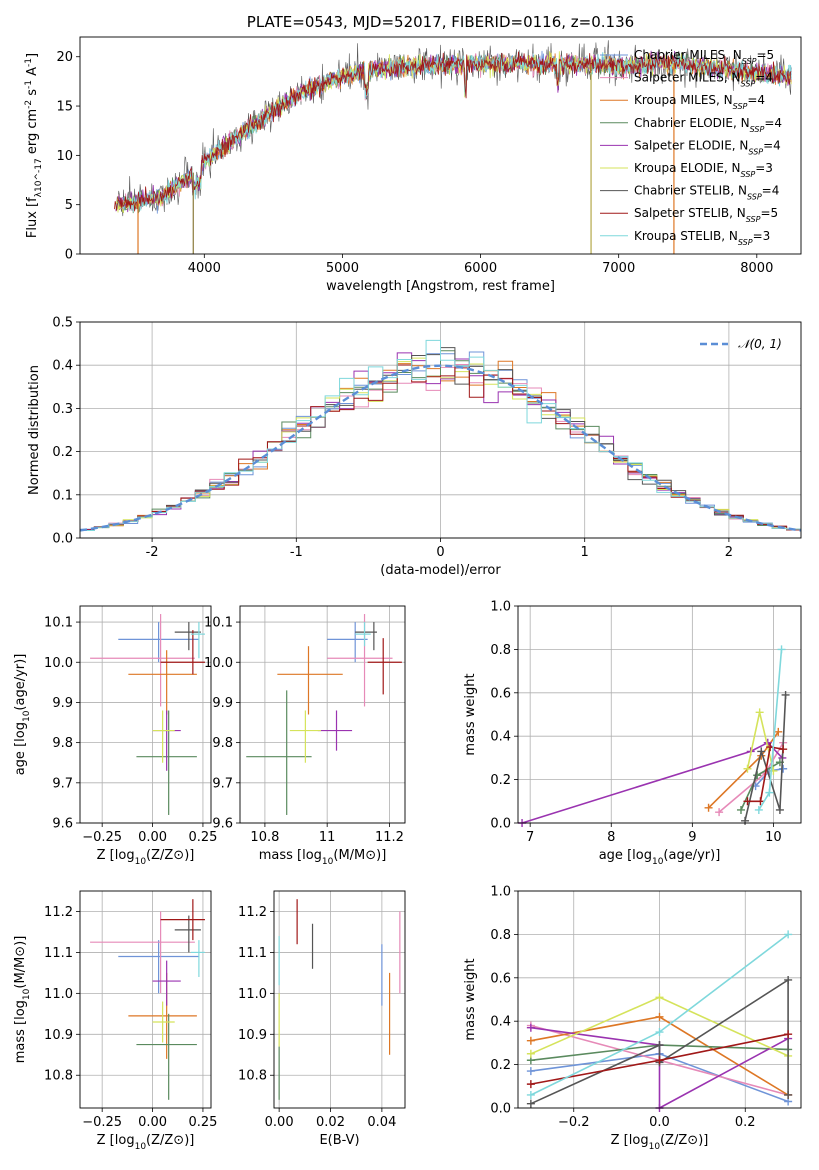 This screenshot has height=1170, width=819. I want to click on legend-label: Salpeter ELODIE, NSSP=4, so click(707, 147).